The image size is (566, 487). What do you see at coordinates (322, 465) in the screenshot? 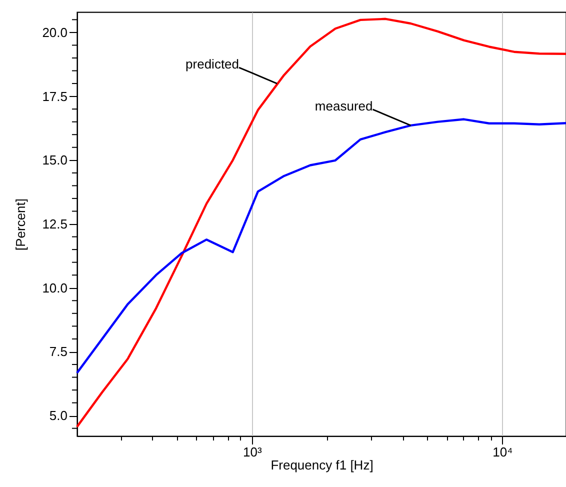
I see `x-axis-title: Frequency f1 [Hz]` at bounding box center [322, 465].